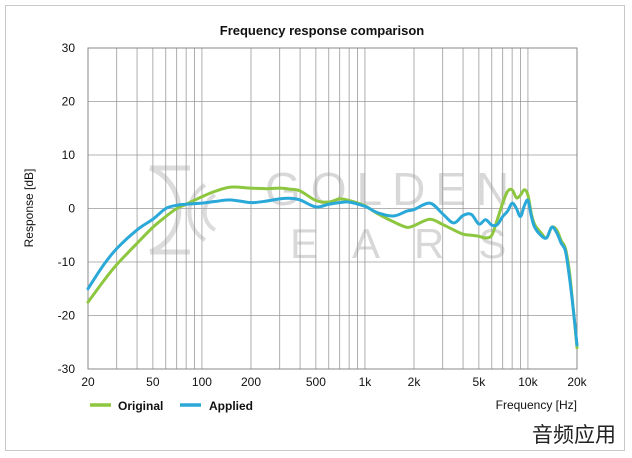  Describe the element at coordinates (153, 382) in the screenshot. I see `x-tick-label: 50` at that location.